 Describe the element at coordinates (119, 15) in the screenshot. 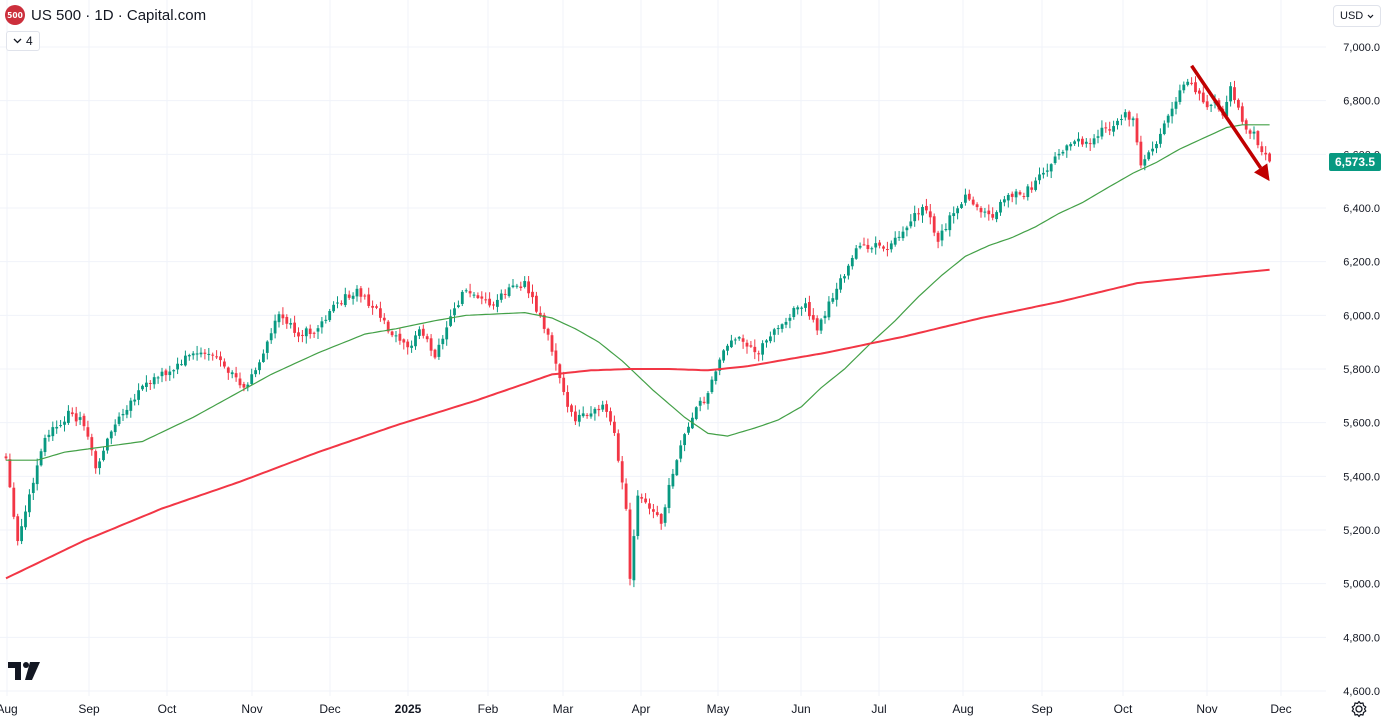

I see `symbol-title: US 500 · 1D · Capital.com` at that location.